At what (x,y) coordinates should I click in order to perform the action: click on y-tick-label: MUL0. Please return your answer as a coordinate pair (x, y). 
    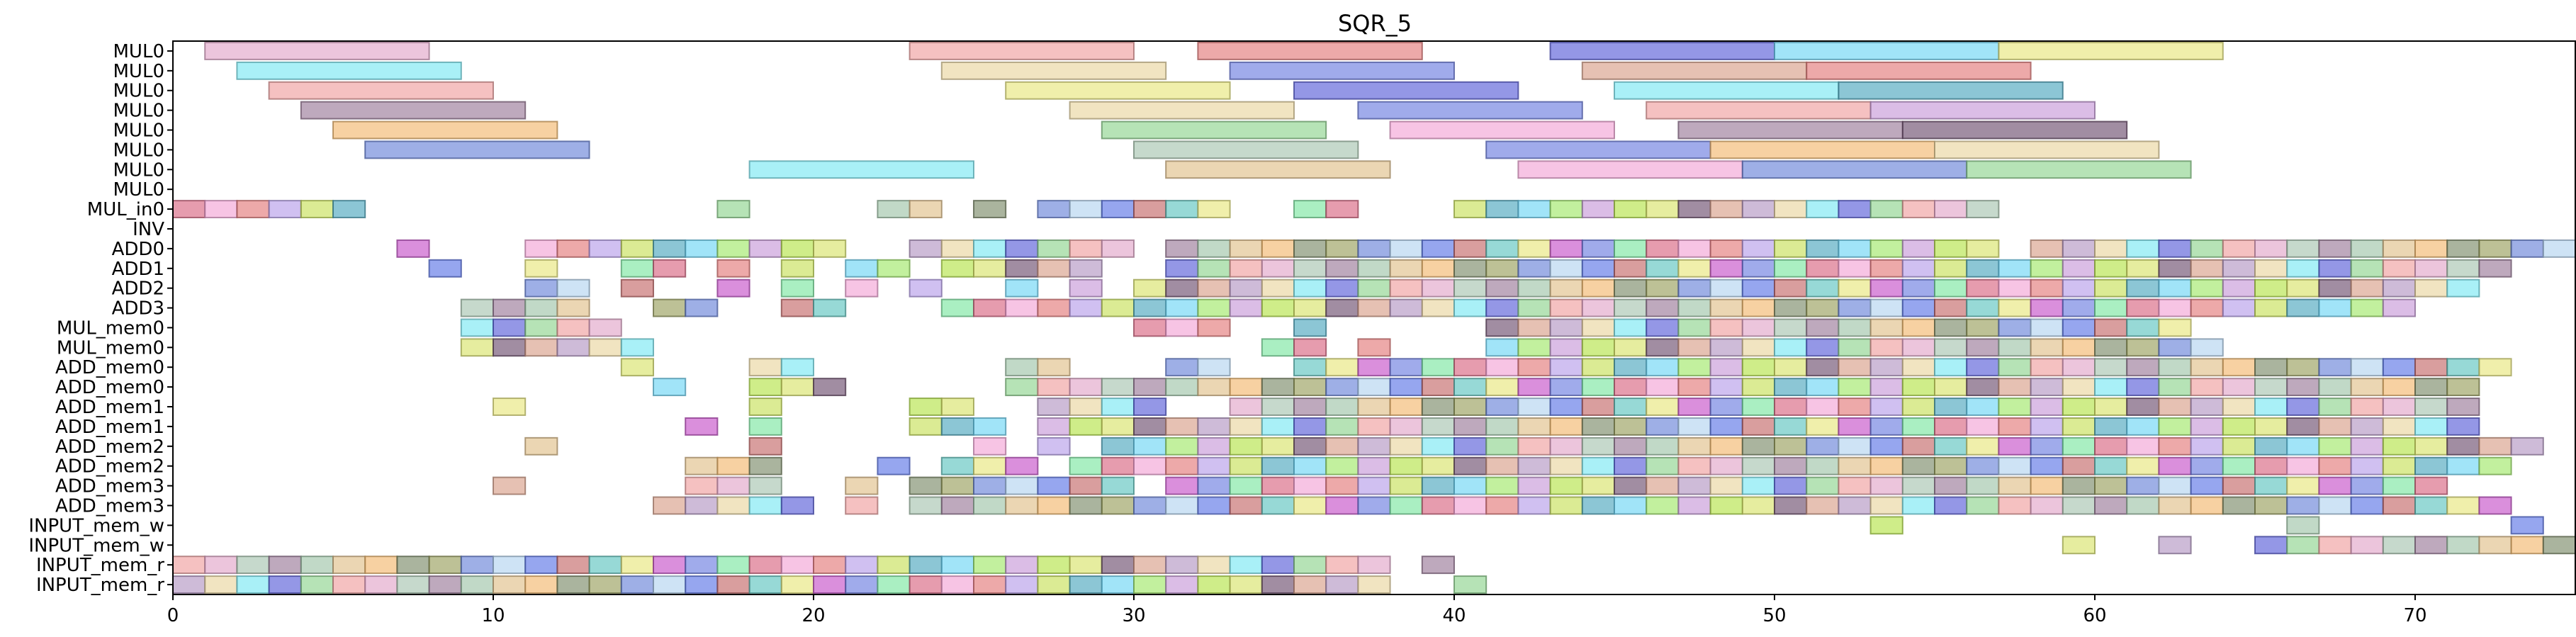
    Looking at the image, I should click on (139, 131).